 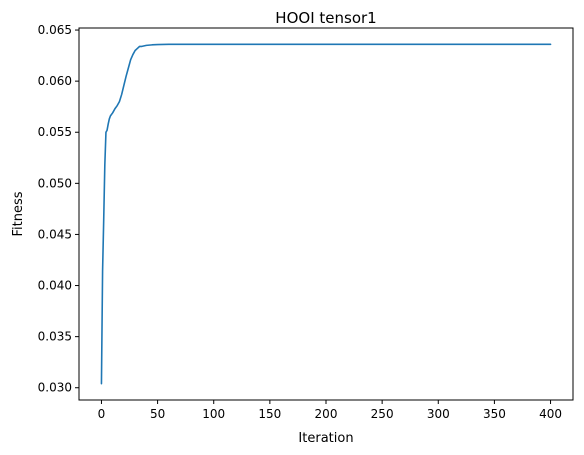 I want to click on y-tick-label: 0.060, so click(x=55, y=81).